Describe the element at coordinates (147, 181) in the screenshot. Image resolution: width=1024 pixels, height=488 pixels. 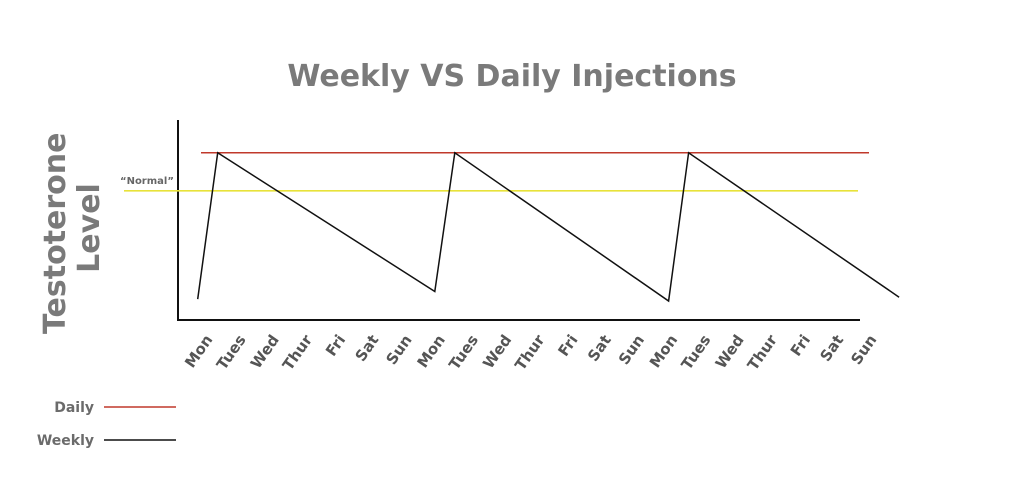
I see `normal-reference-label: “Normal”` at that location.